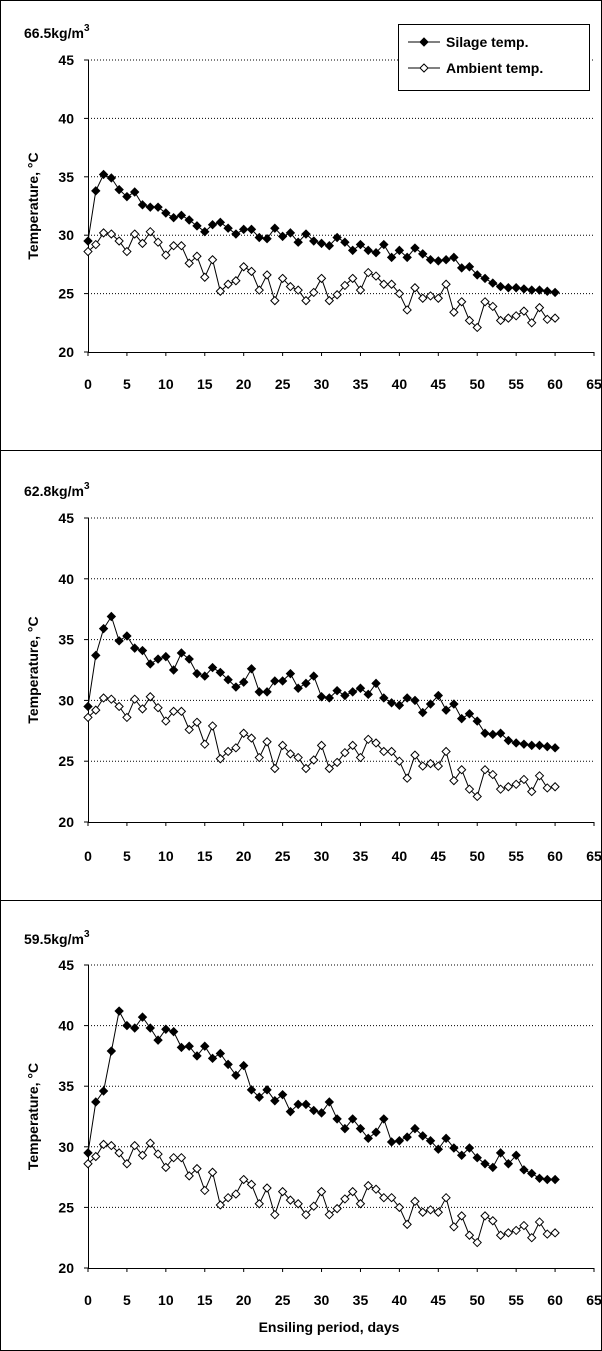 This screenshot has width=602, height=1351. I want to click on density-value: 59.5kg/m, so click(54, 939).